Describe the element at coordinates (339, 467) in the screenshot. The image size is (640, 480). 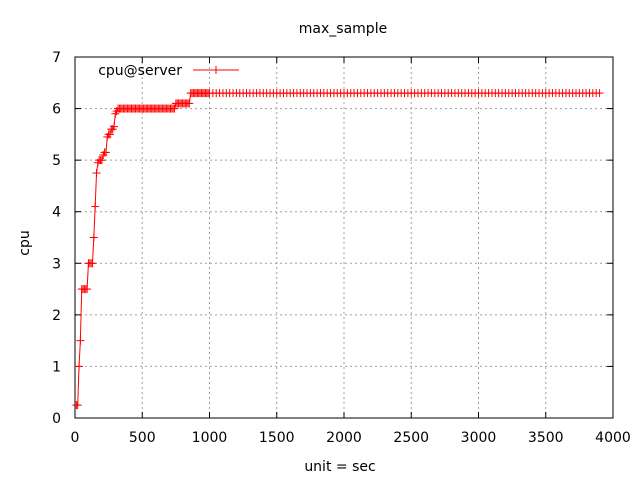
I see `x-axis-label: unit = sec` at that location.